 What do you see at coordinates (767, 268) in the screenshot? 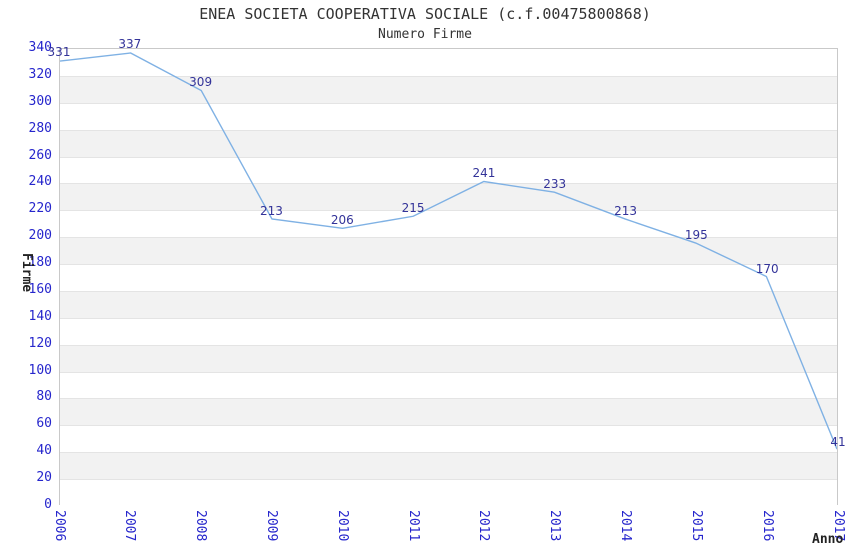
I see `data-point-label: 170` at bounding box center [767, 268].